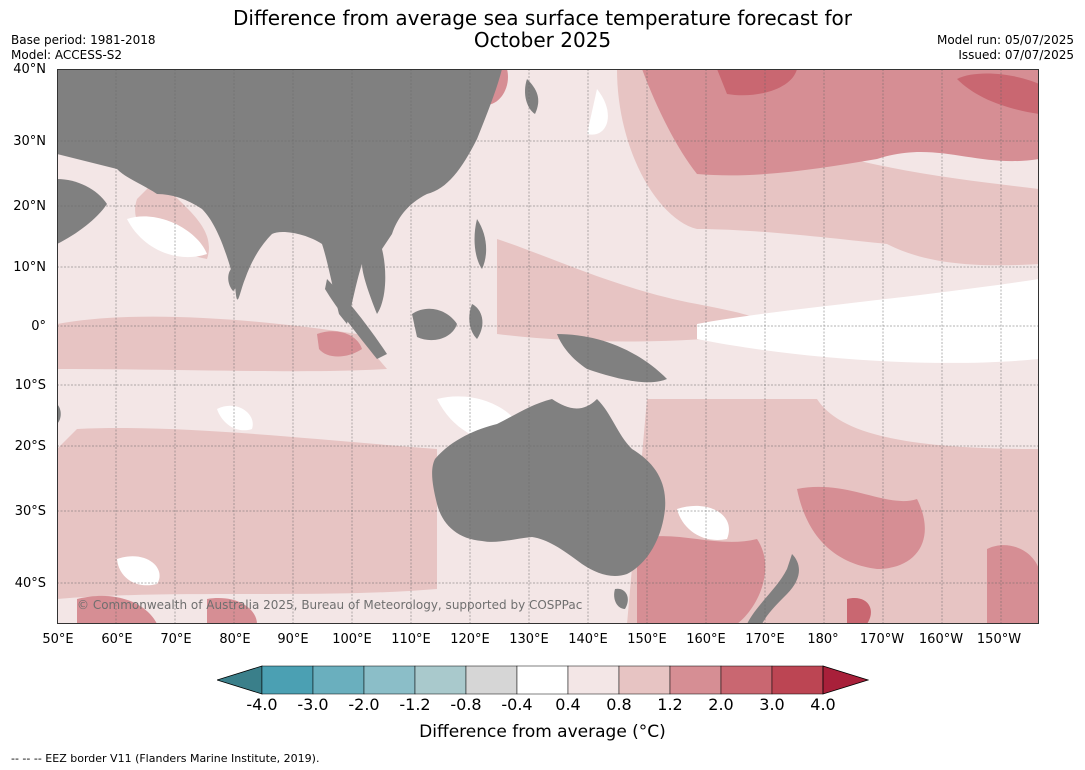 The height and width of the screenshot is (770, 1085). What do you see at coordinates (313, 704) in the screenshot?
I see `colorbar-tick-label: -3.0` at bounding box center [313, 704].